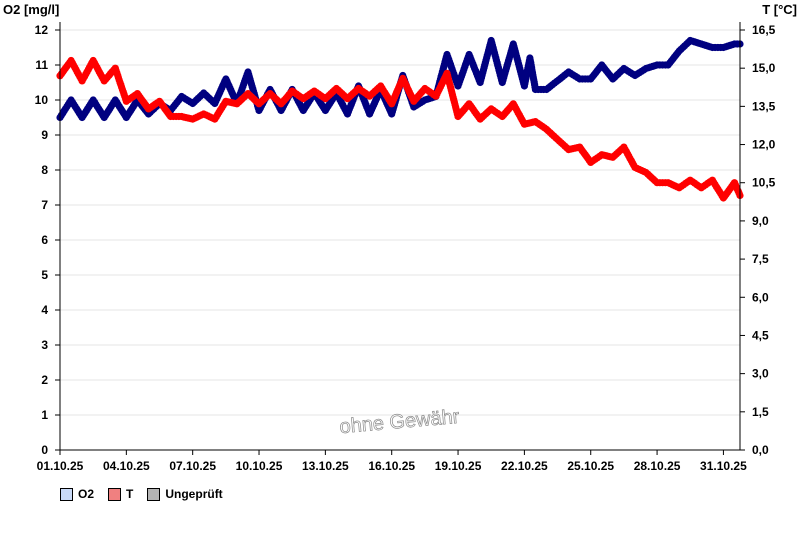 This screenshot has height=550, width=800. What do you see at coordinates (259, 466) in the screenshot?
I see `x-tick-label: 10.10.25` at bounding box center [259, 466].